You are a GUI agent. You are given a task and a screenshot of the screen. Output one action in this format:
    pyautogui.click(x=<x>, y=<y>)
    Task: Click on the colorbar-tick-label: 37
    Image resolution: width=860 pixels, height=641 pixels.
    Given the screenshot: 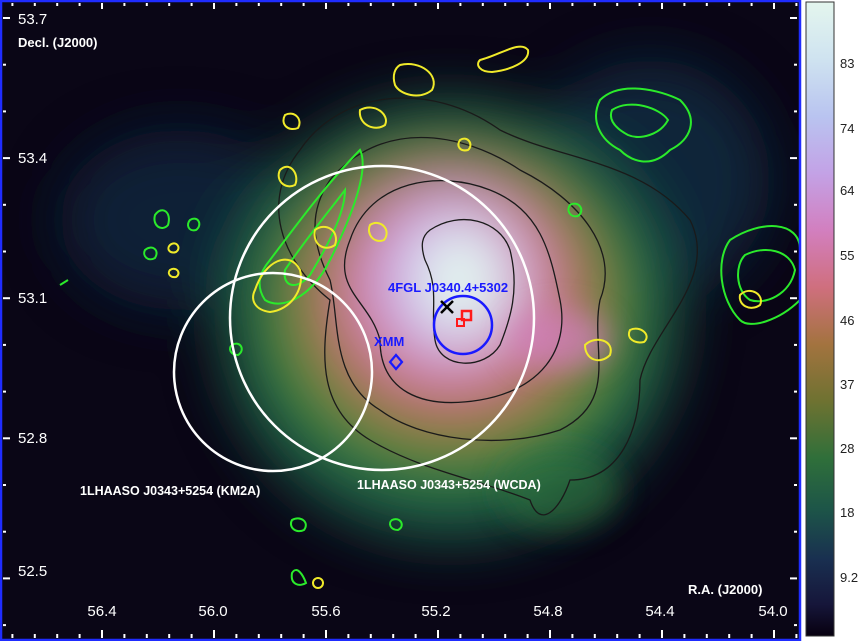 What is the action you would take?
    pyautogui.click(x=847, y=384)
    